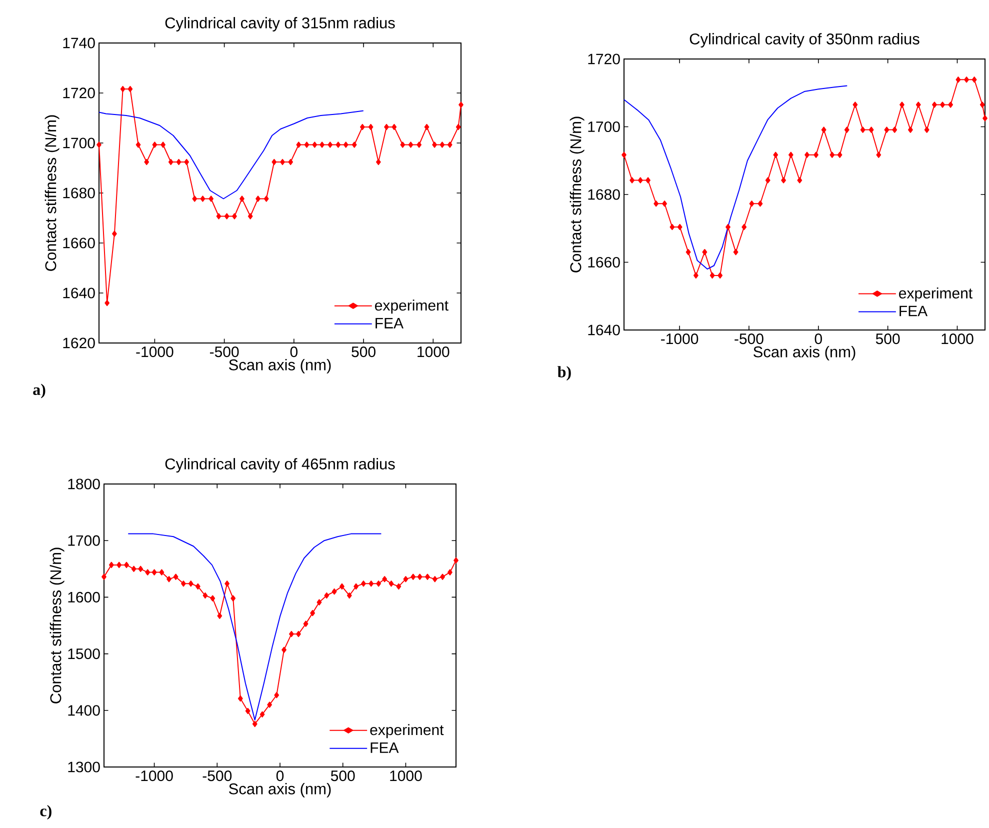 This screenshot has width=989, height=828. Describe the element at coordinates (604, 194) in the screenshot. I see `y-tick-label: 1680` at that location.